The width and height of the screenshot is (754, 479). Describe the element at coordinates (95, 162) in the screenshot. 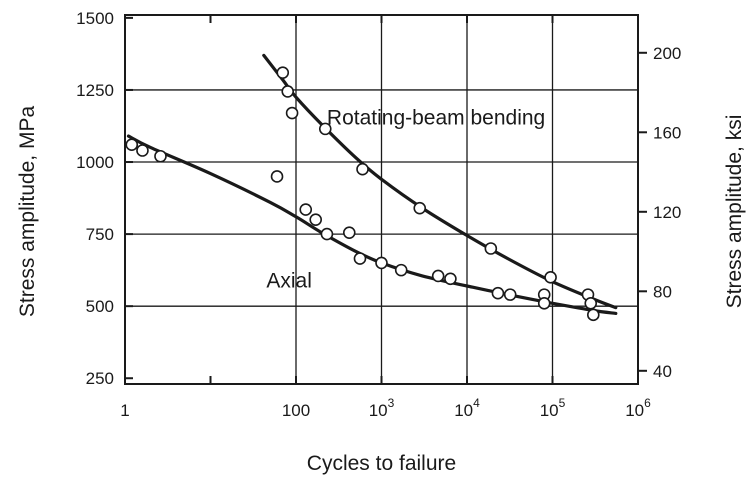

I see `y-tick-label: 1000` at that location.